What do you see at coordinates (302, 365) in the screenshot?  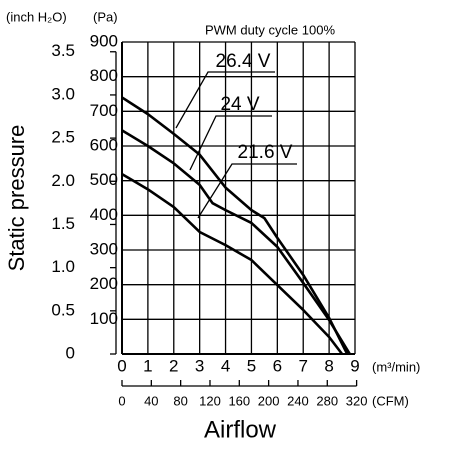 I see `x-tick-label: 7` at bounding box center [302, 365].